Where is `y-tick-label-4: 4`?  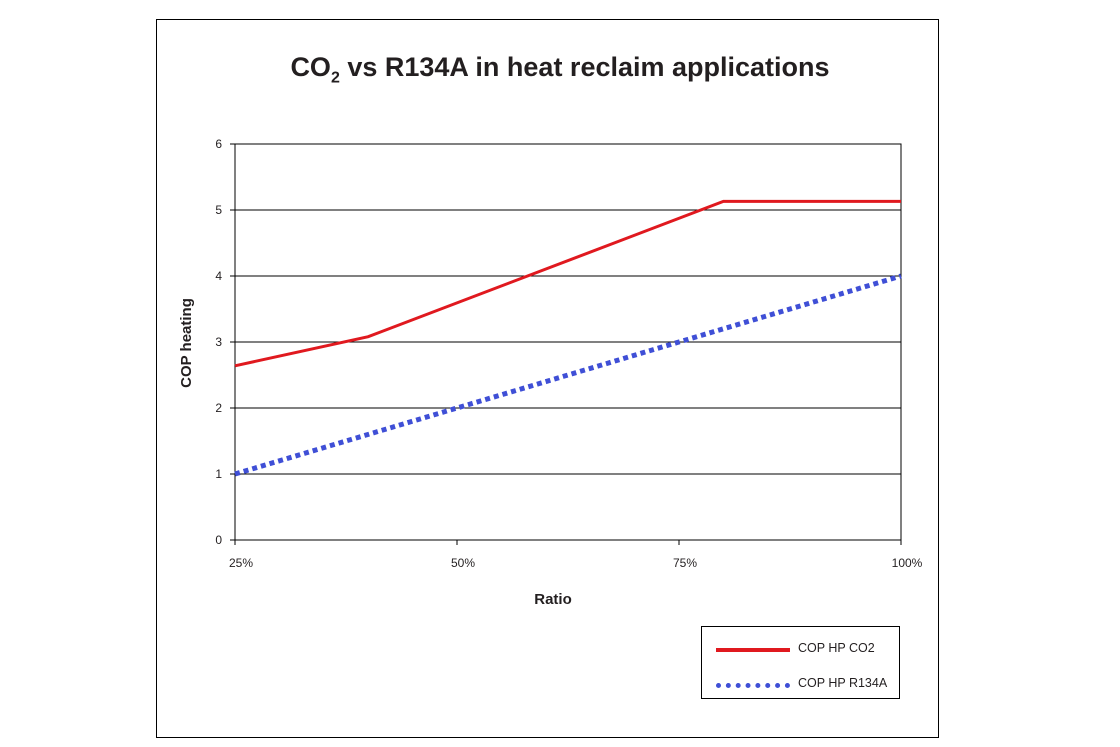 y-tick-label-4: 4 is located at coordinates (218, 276).